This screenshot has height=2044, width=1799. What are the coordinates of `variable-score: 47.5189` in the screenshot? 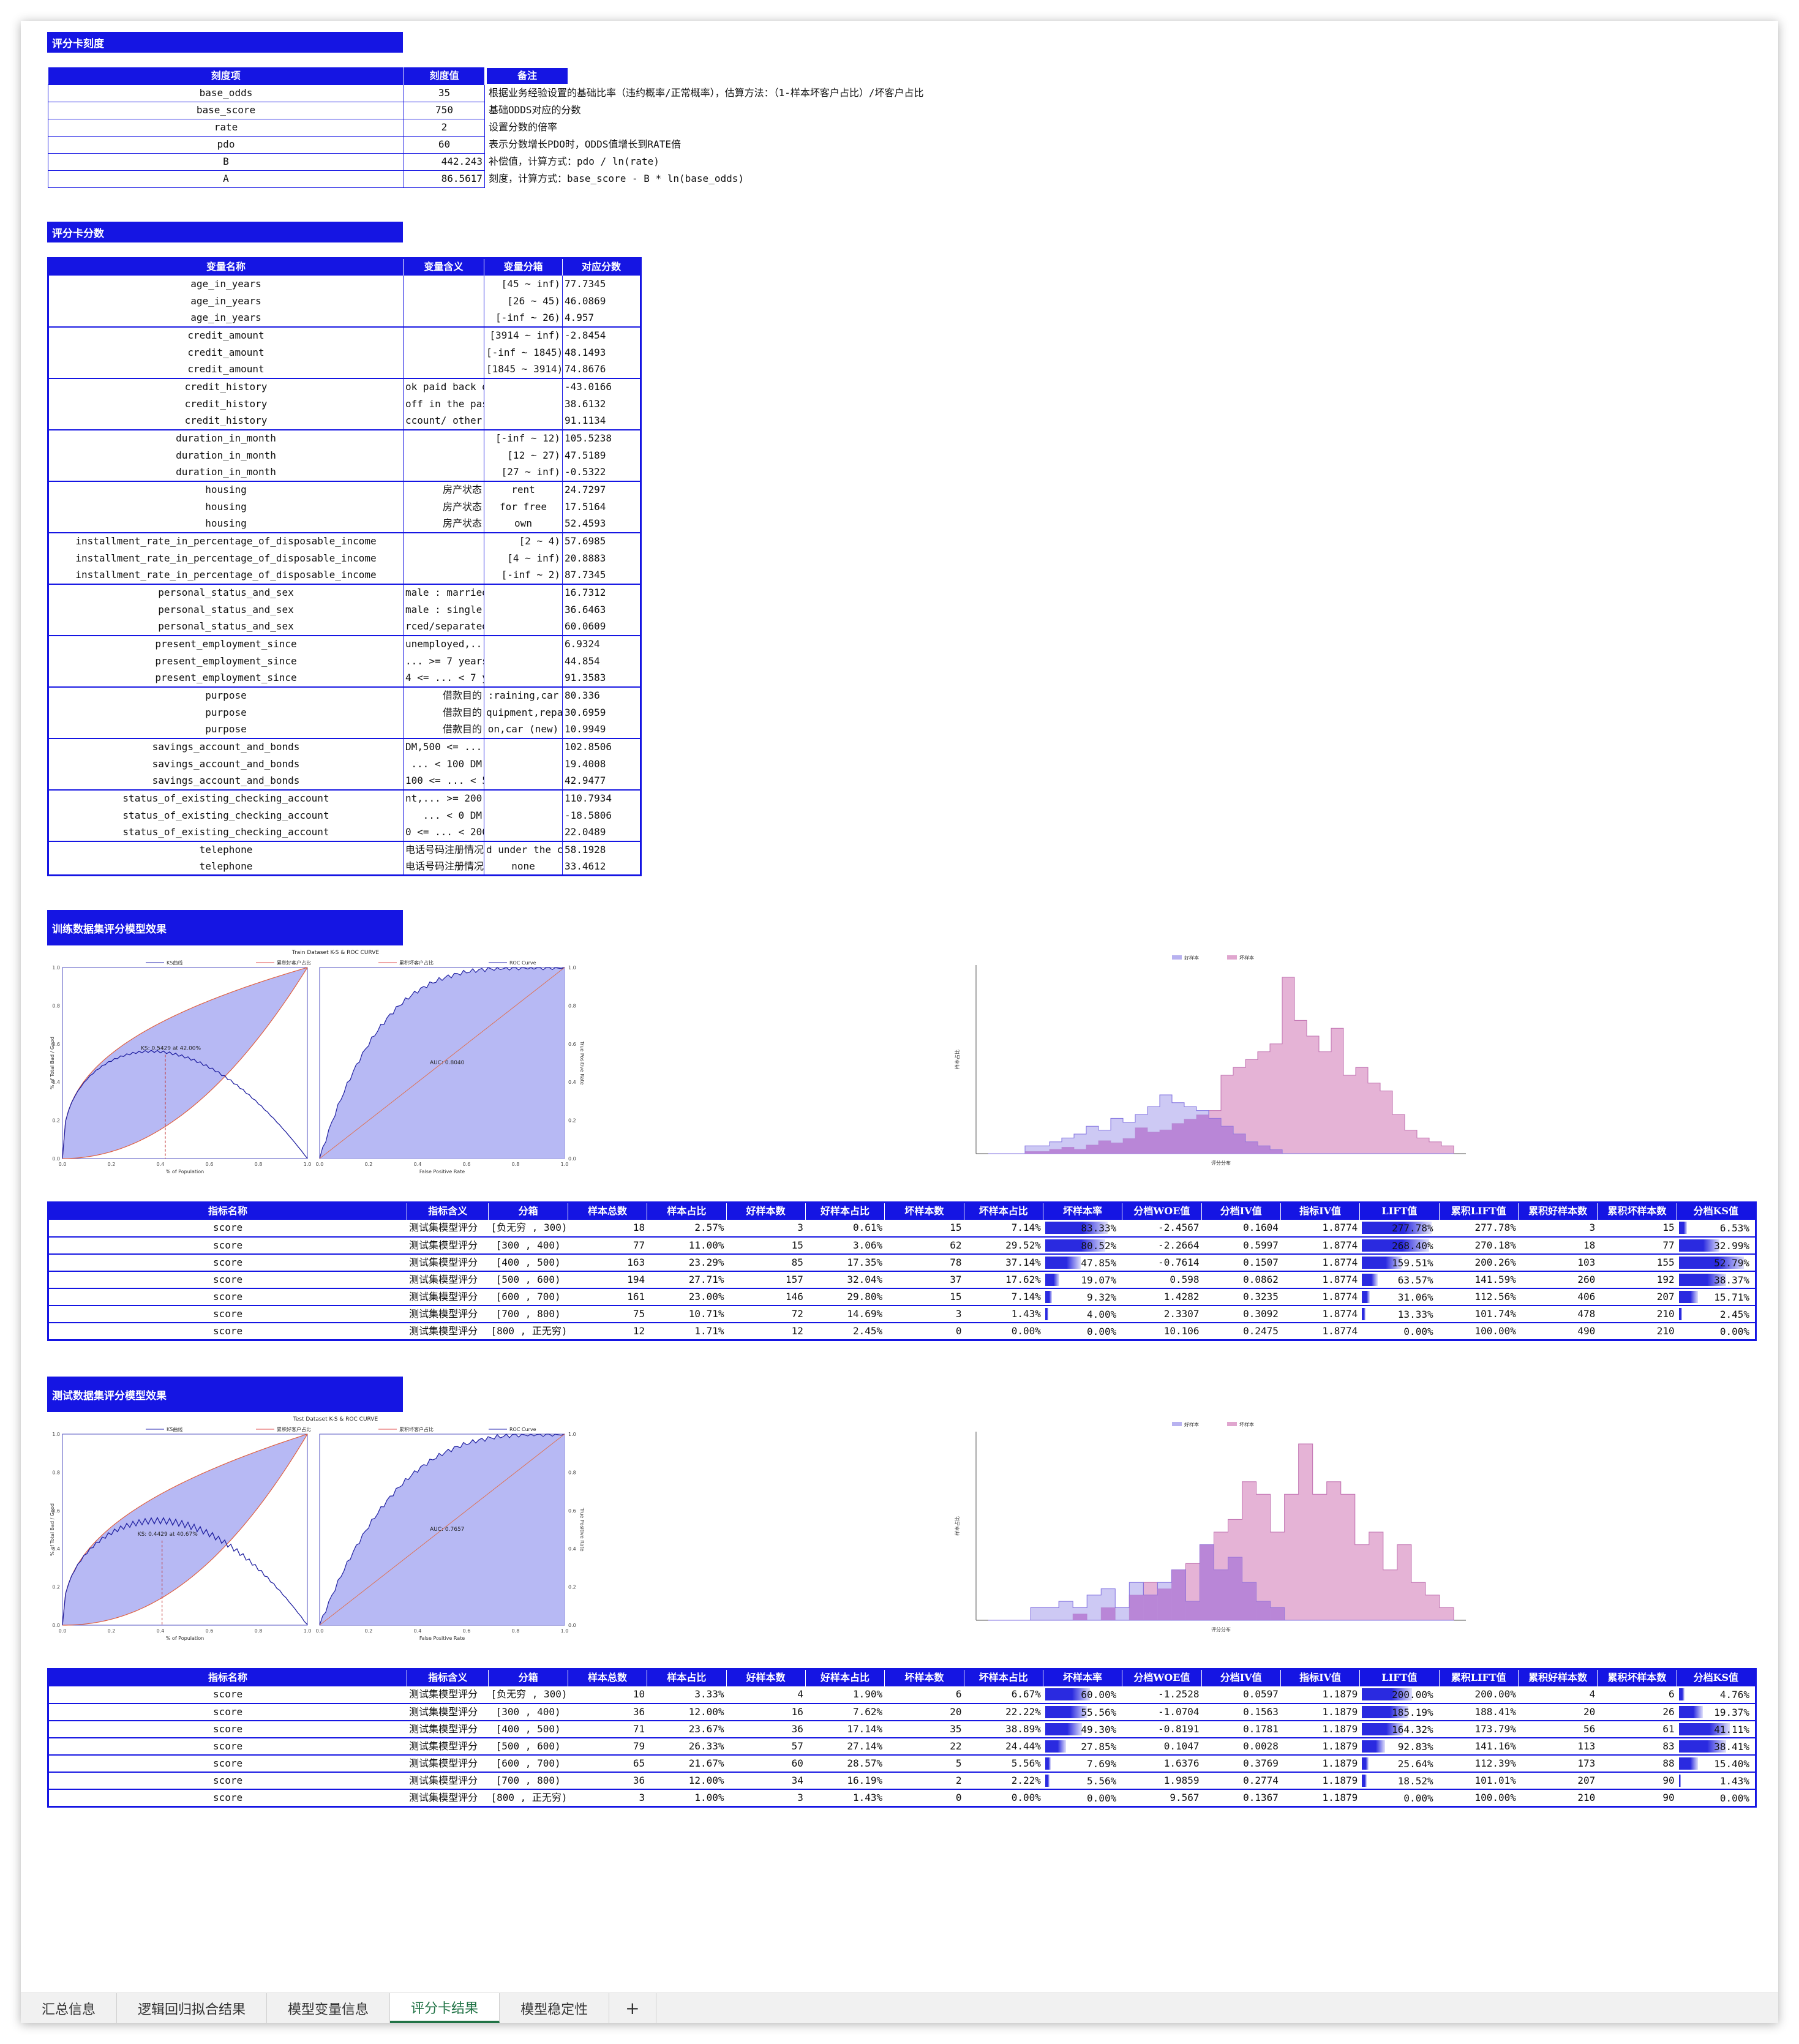 It's located at (601, 455).